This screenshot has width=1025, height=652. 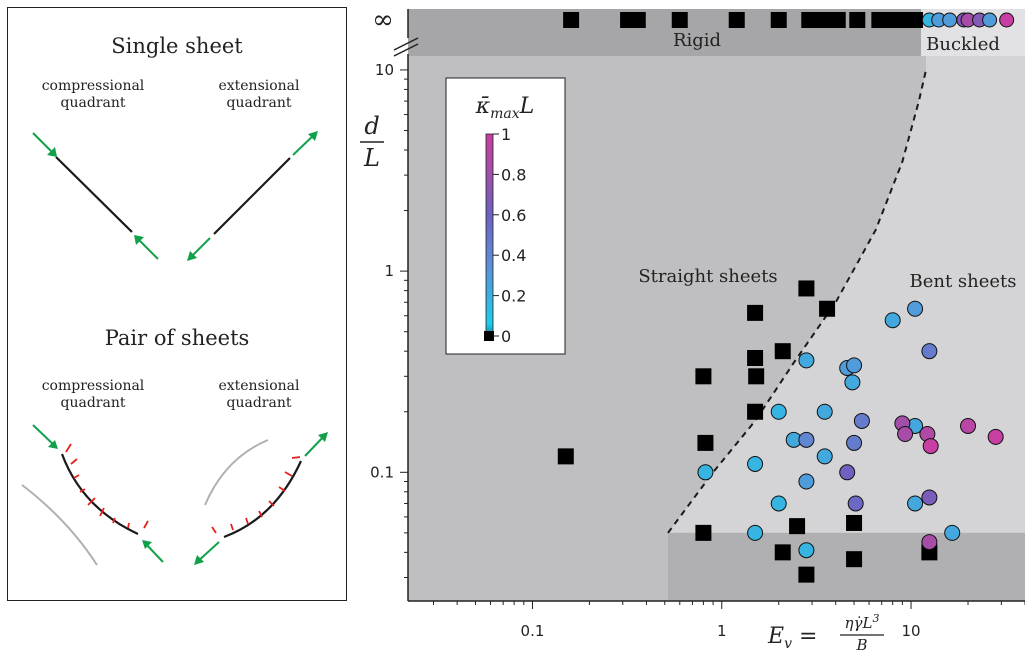 I want to click on axis-break-line, so click(x=406, y=44).